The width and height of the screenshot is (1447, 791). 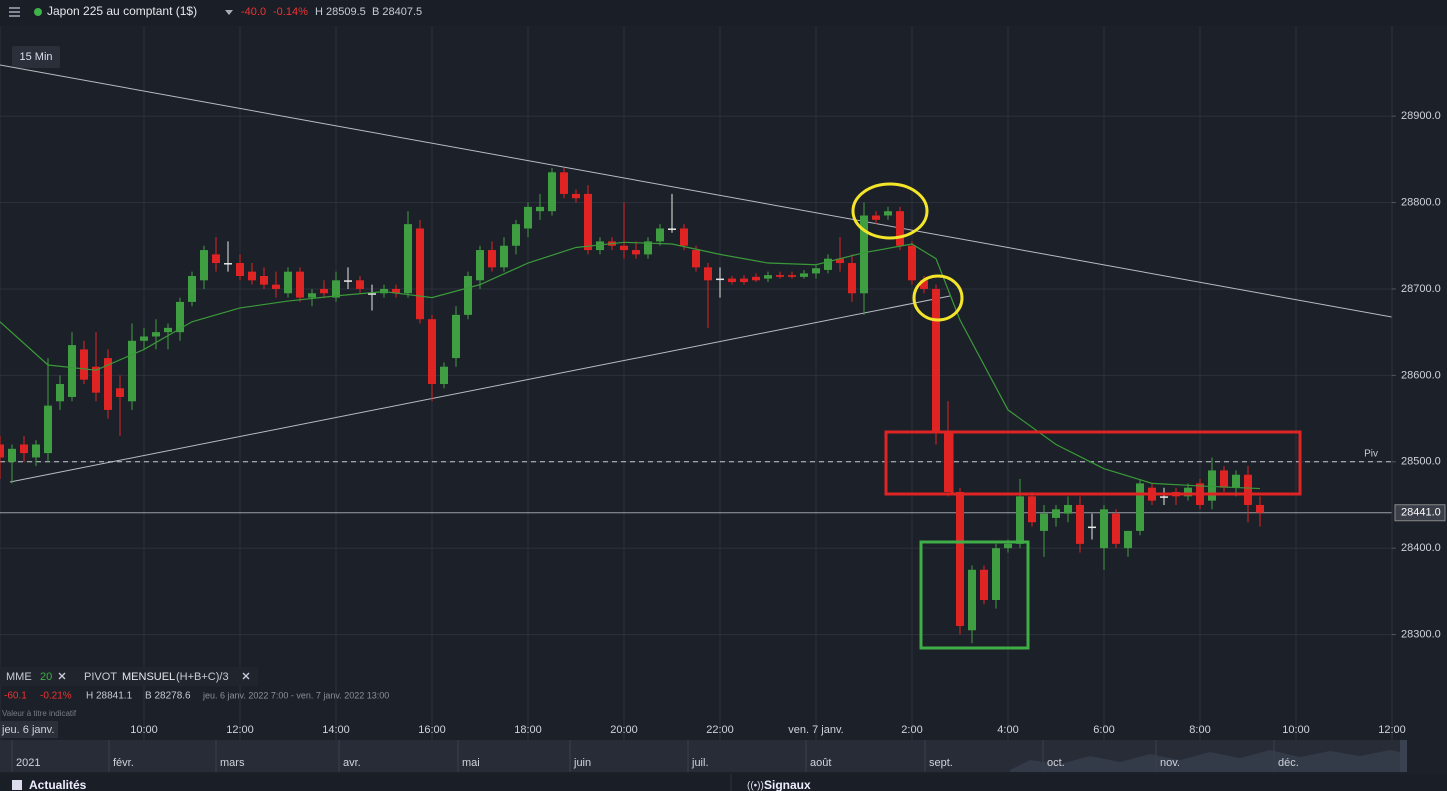 What do you see at coordinates (1421, 202) in the screenshot?
I see `y-tick-label: 28800.0` at bounding box center [1421, 202].